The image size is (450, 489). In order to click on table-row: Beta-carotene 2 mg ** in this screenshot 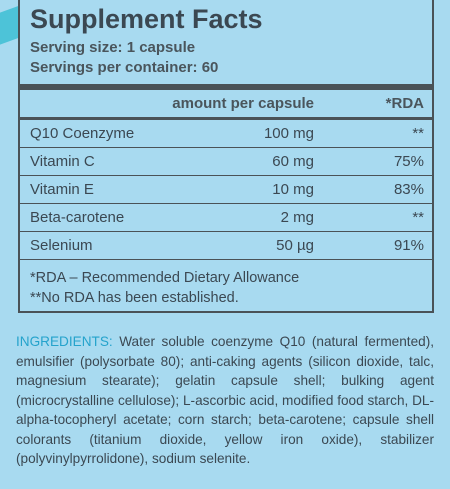, I will do `click(226, 218)`.